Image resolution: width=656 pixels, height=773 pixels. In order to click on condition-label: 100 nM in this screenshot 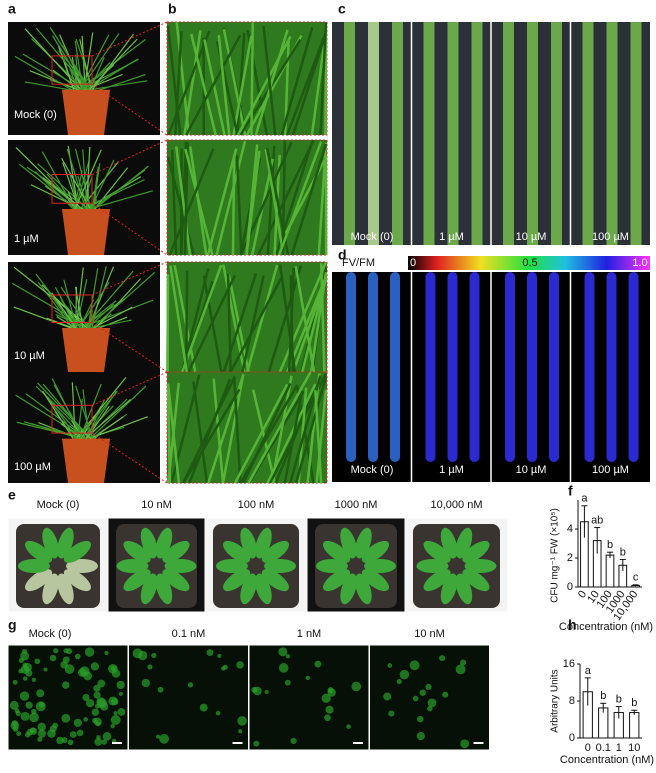, I will do `click(256, 505)`.